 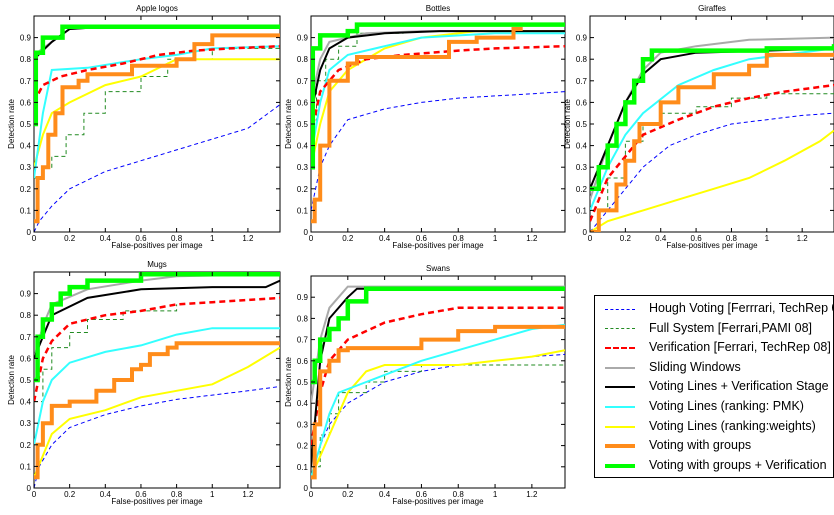 What do you see at coordinates (741, 308) in the screenshot?
I see `legend-label: Hough Voting [Ferrrari, TechRep 08` at bounding box center [741, 308].